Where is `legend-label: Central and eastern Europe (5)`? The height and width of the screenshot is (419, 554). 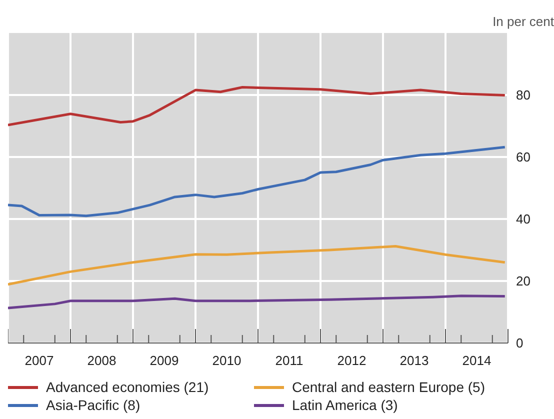 legend-label: Central and eastern Europe (5) is located at coordinates (388, 387).